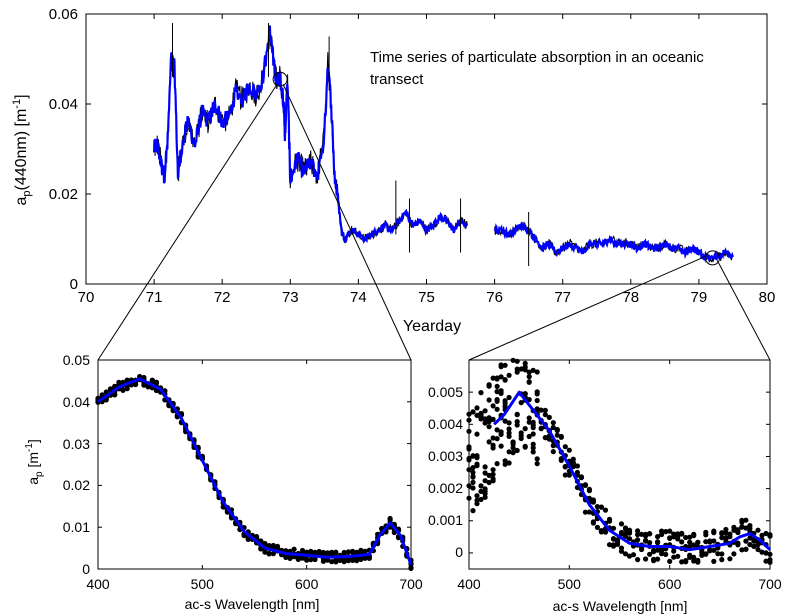 The height and width of the screenshot is (616, 790). I want to click on connector-line, so click(587, 308).